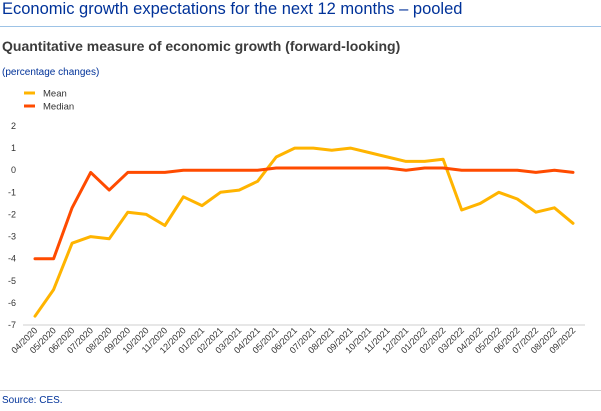  What do you see at coordinates (51, 72) in the screenshot?
I see `y-axis-units-label: (percentage changes)` at bounding box center [51, 72].